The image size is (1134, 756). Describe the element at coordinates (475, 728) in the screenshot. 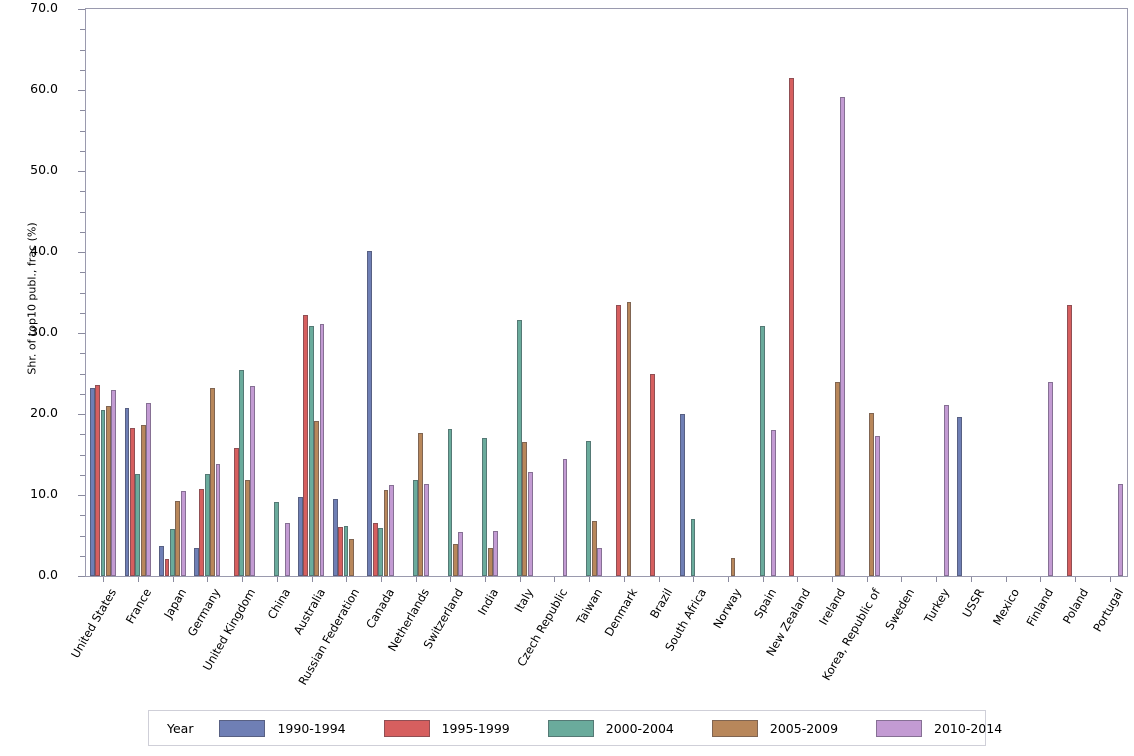

I see `legend-label: 1995-1999` at that location.